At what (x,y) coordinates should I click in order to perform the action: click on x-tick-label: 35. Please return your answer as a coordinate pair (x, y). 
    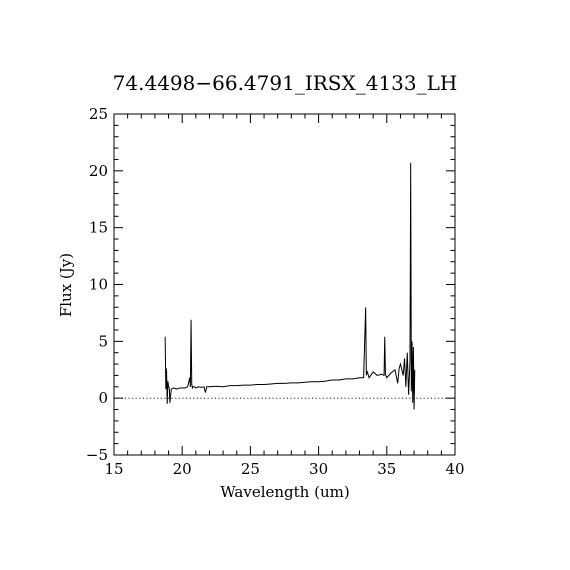
    Looking at the image, I should click on (386, 469).